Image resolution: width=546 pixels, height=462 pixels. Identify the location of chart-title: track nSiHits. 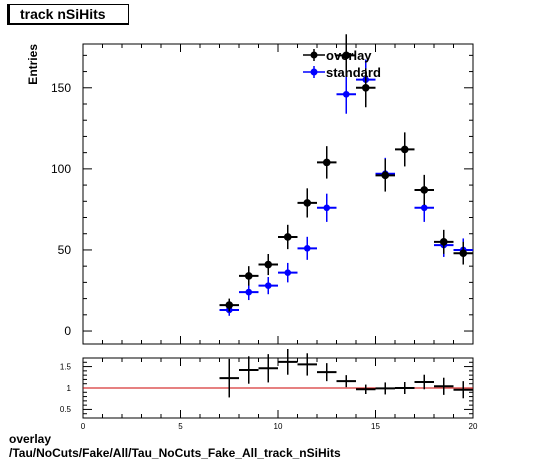
(63, 14).